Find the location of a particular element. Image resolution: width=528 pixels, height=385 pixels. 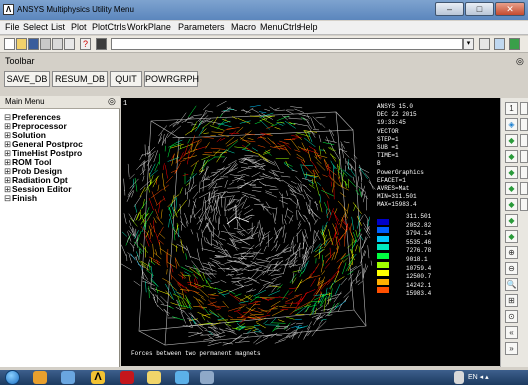

zoom-back-icon: ⊞ is located at coordinates (511, 300).